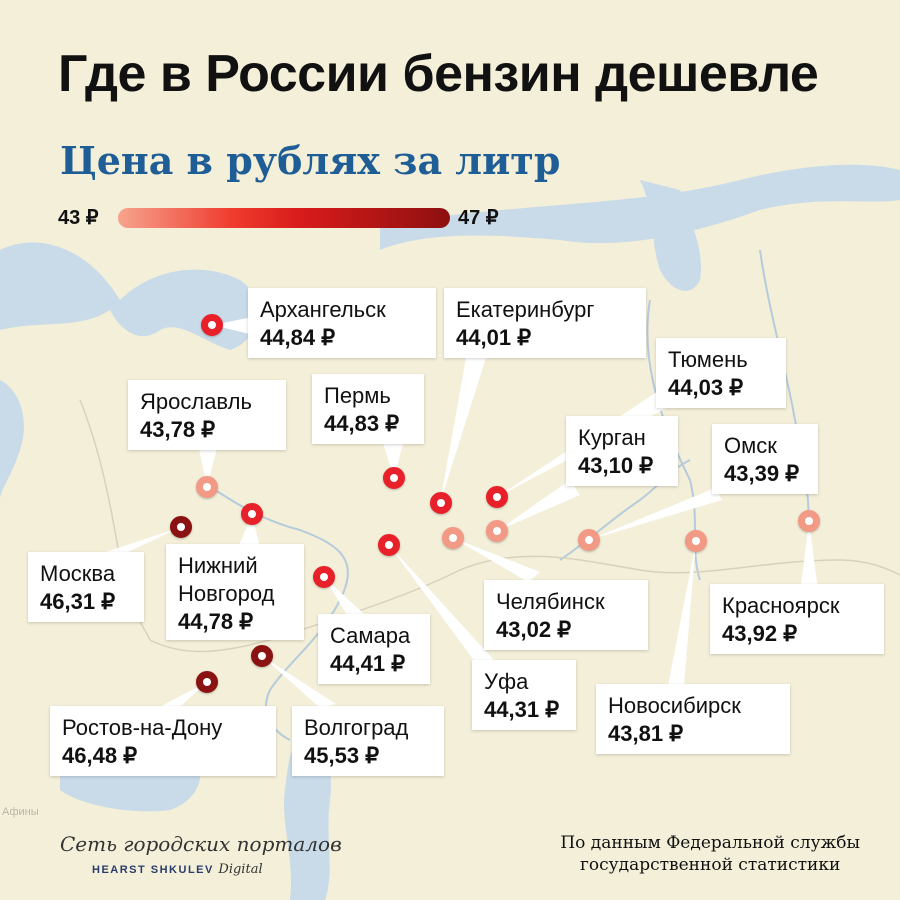 Image resolution: width=900 pixels, height=900 pixels. I want to click on caspian-sea, so click(307, 819).